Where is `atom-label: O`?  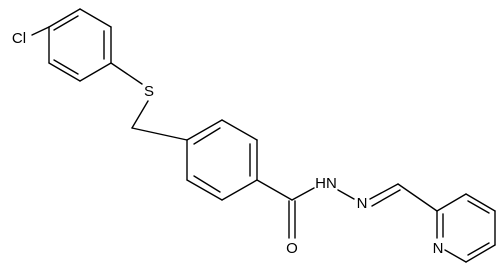 atom-label: O is located at coordinates (292, 248).